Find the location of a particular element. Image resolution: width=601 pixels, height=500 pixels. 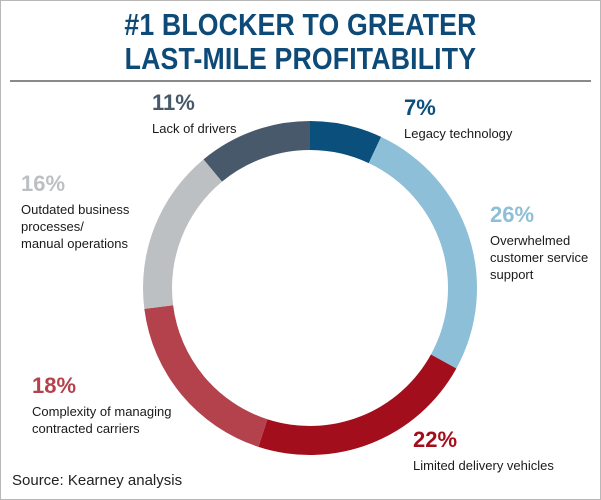

slice-label-group-6: 11% Lack of drivers is located at coordinates (194, 113).